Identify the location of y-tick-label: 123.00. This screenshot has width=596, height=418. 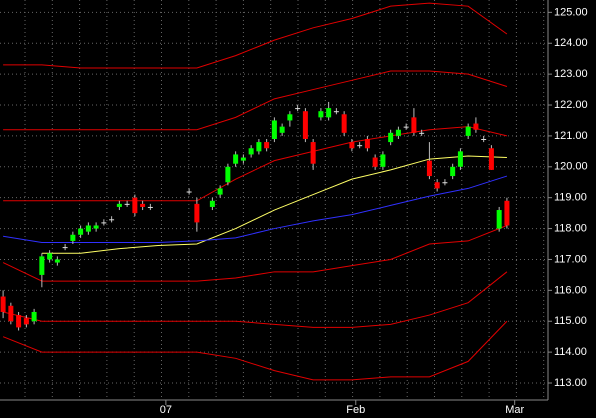
(571, 74).